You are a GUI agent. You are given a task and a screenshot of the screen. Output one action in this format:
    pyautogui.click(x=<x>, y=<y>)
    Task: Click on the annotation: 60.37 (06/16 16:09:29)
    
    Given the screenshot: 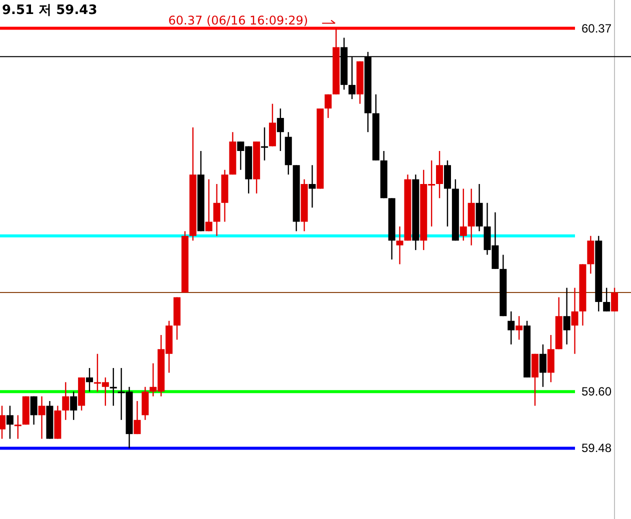 What is the action you would take?
    pyautogui.click(x=238, y=20)
    